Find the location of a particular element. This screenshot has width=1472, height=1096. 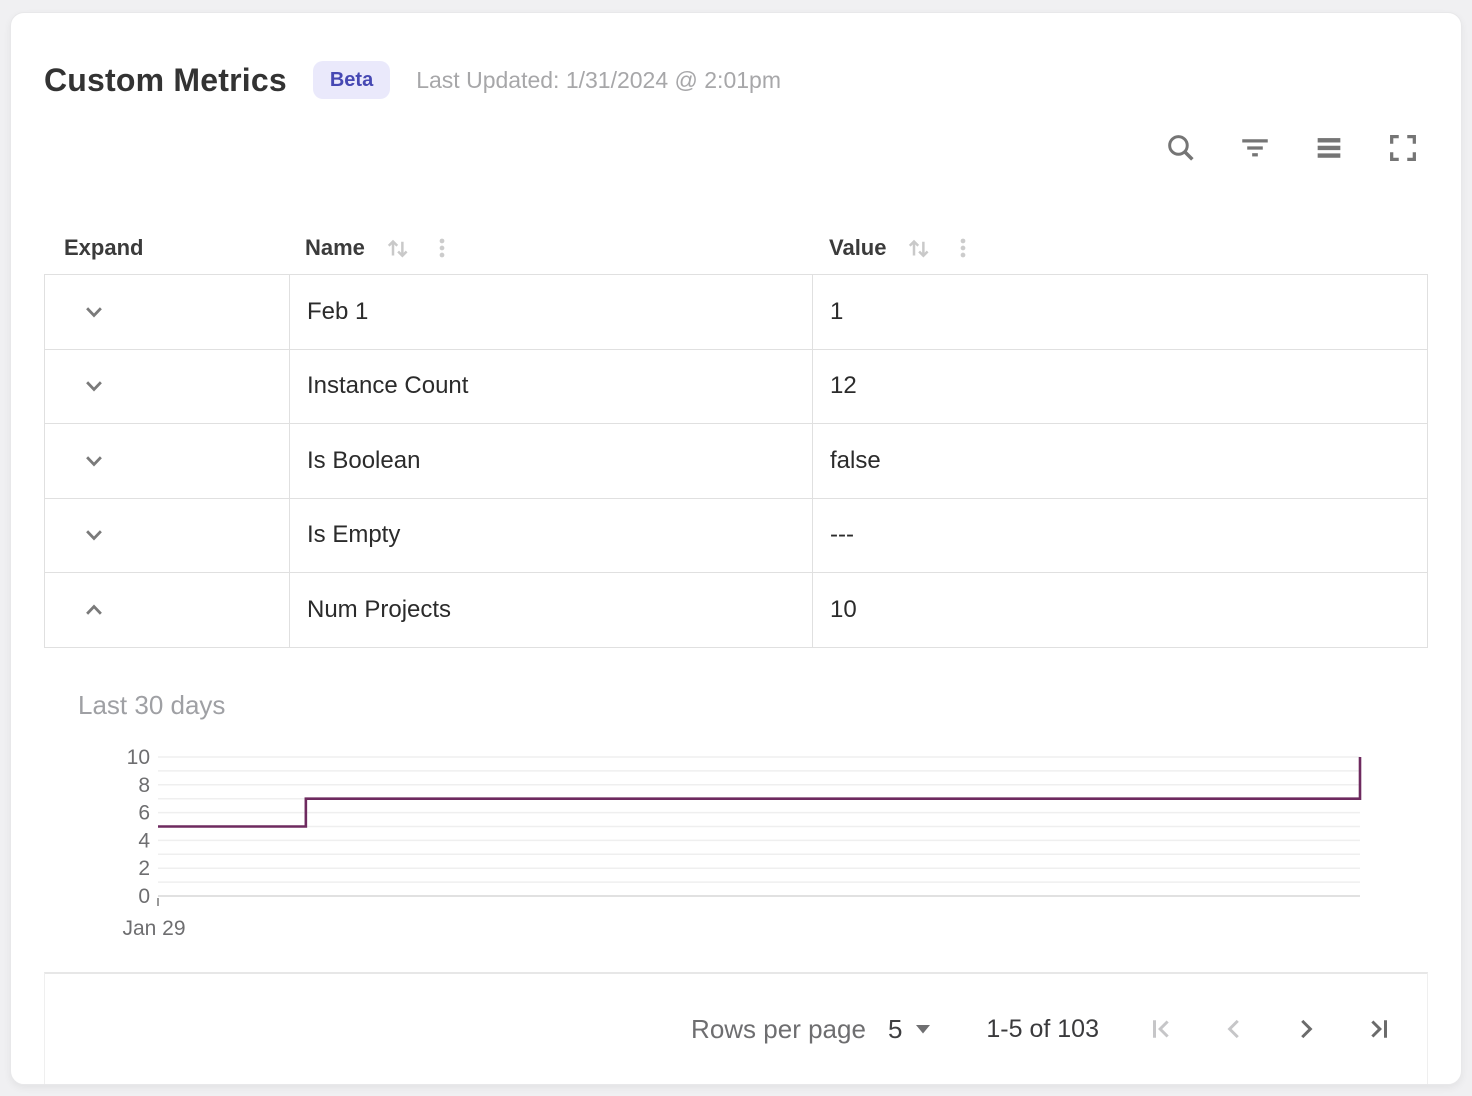

metric-value: 10 is located at coordinates (843, 609).